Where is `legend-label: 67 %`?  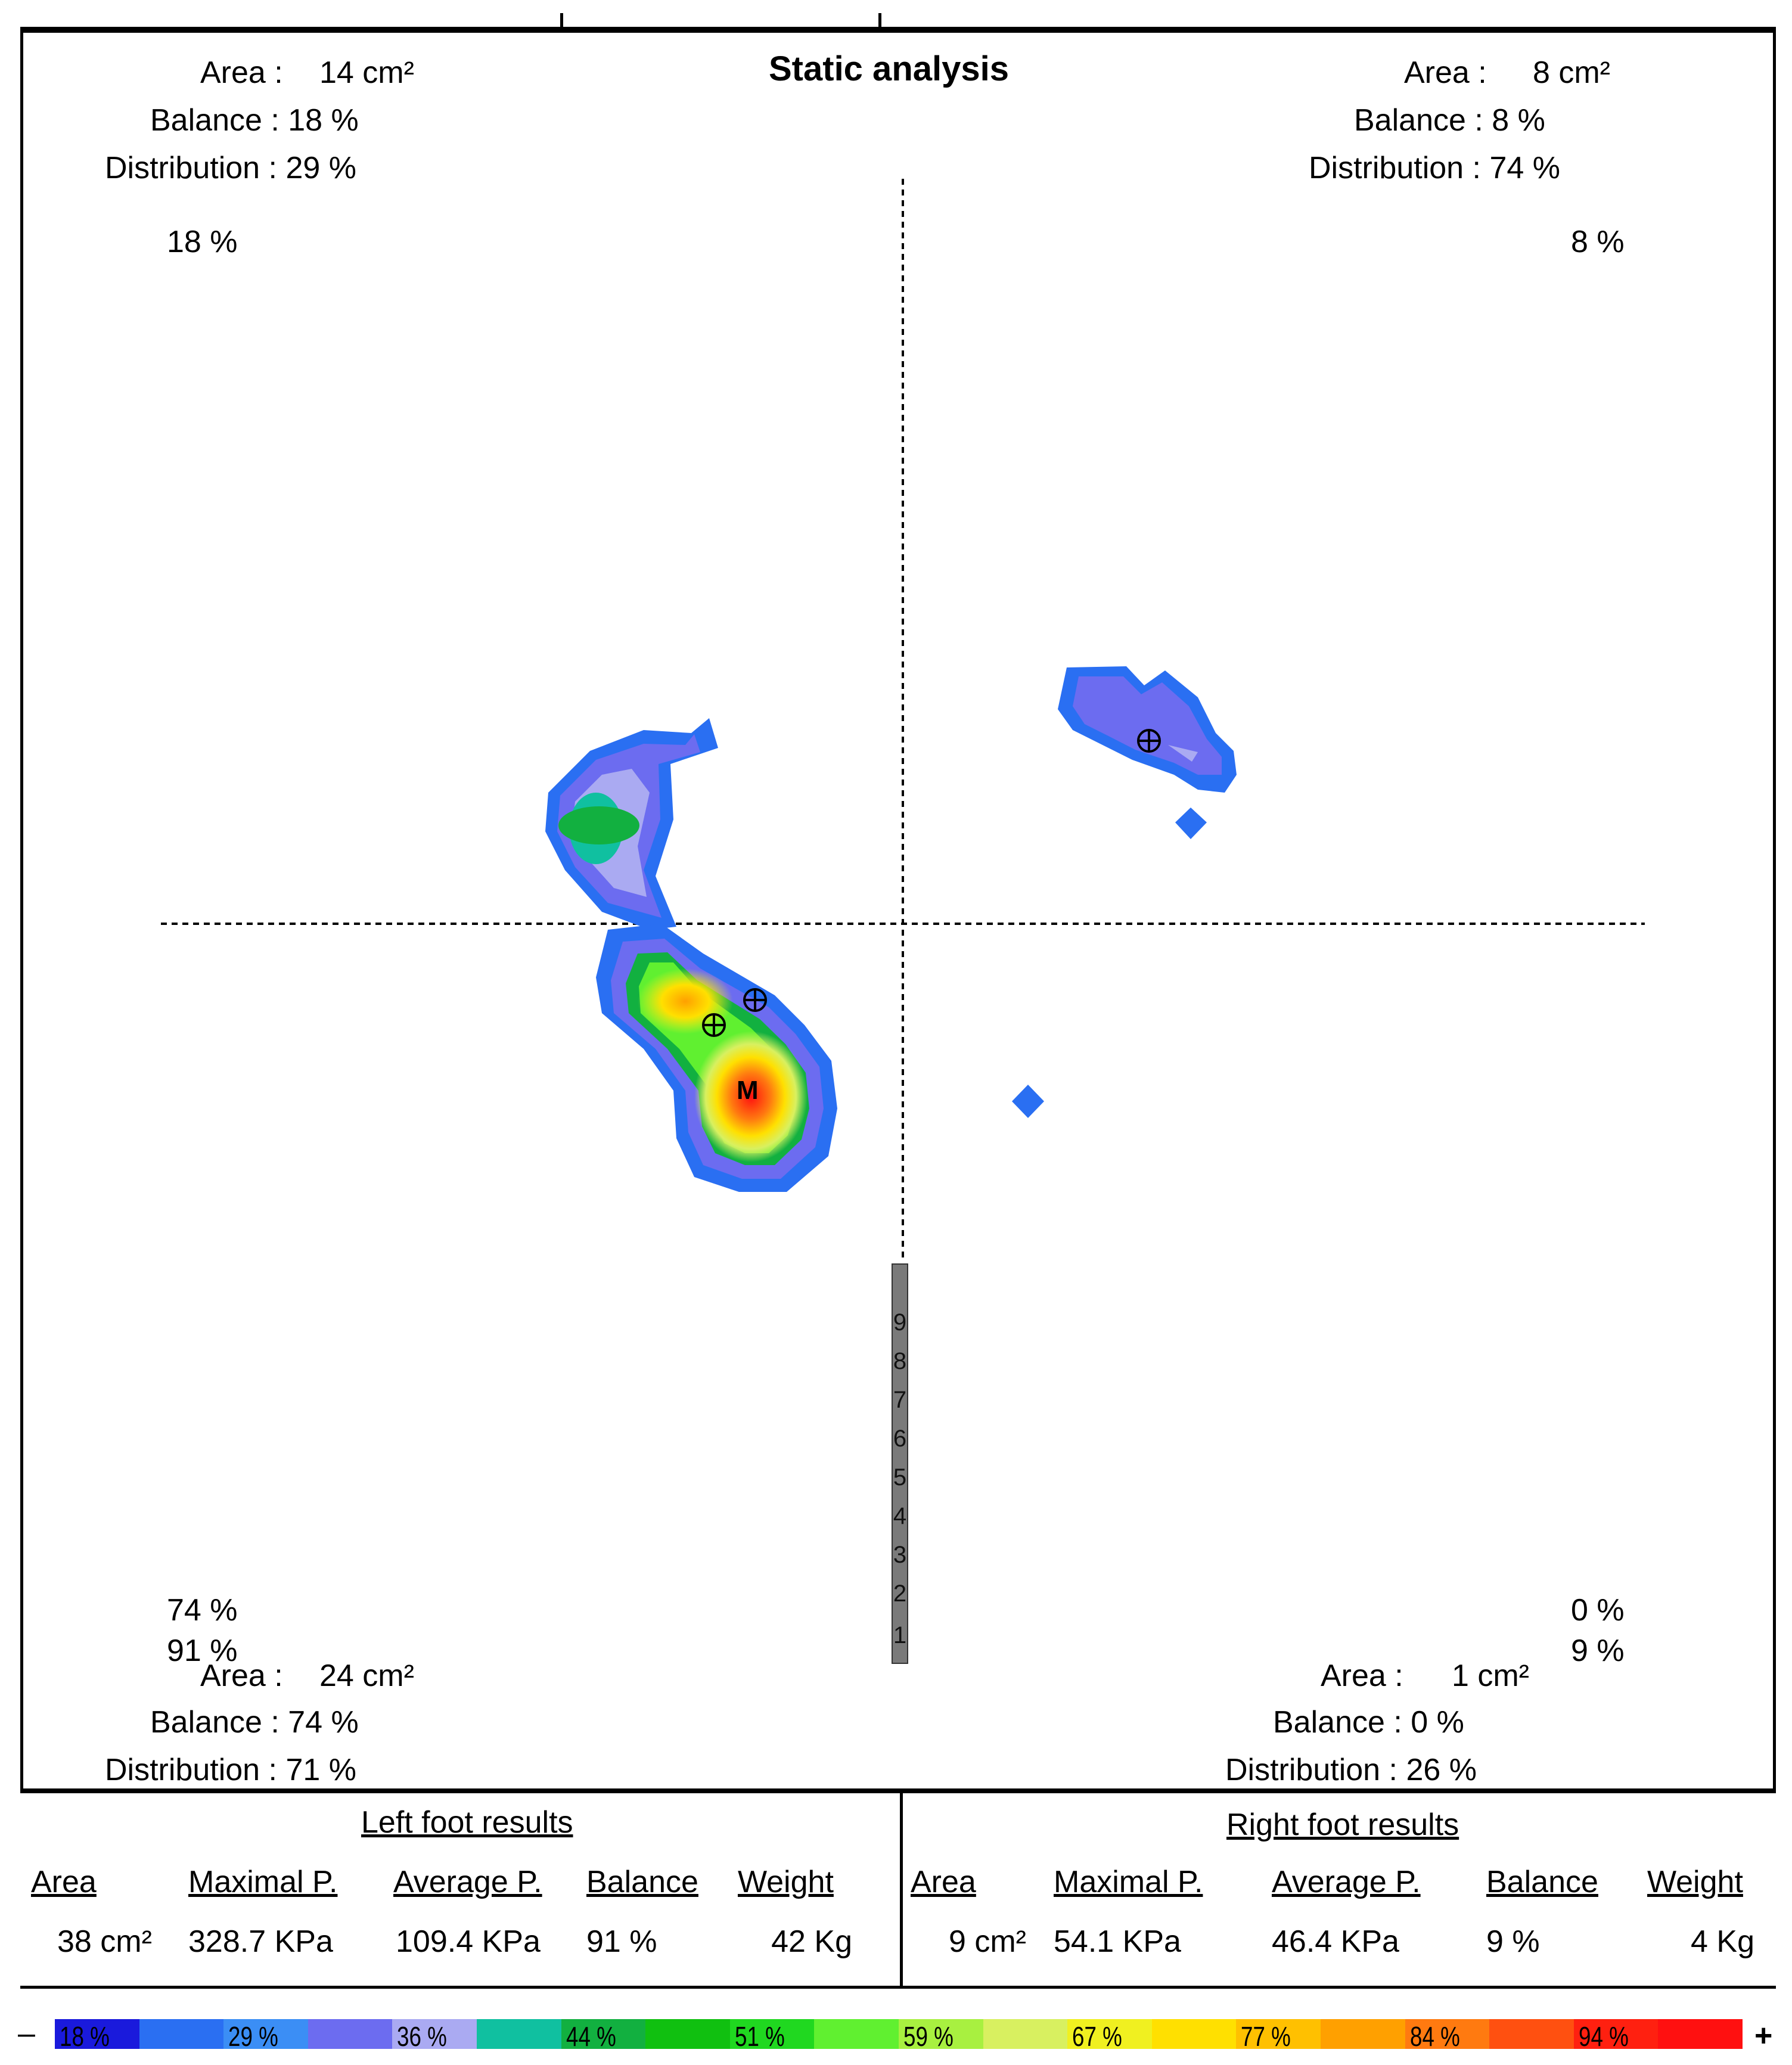
legend-label: 67 % is located at coordinates (1097, 2036).